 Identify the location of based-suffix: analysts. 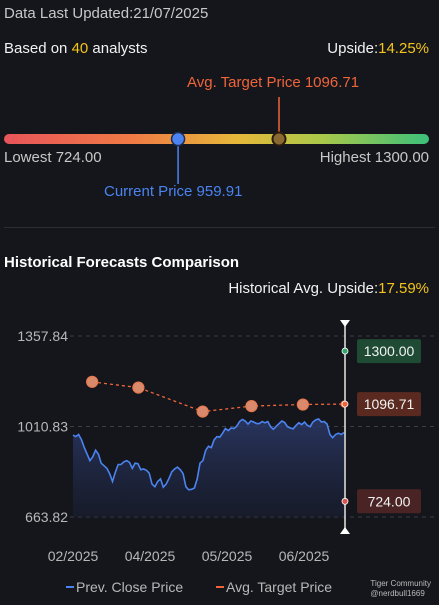
(118, 48).